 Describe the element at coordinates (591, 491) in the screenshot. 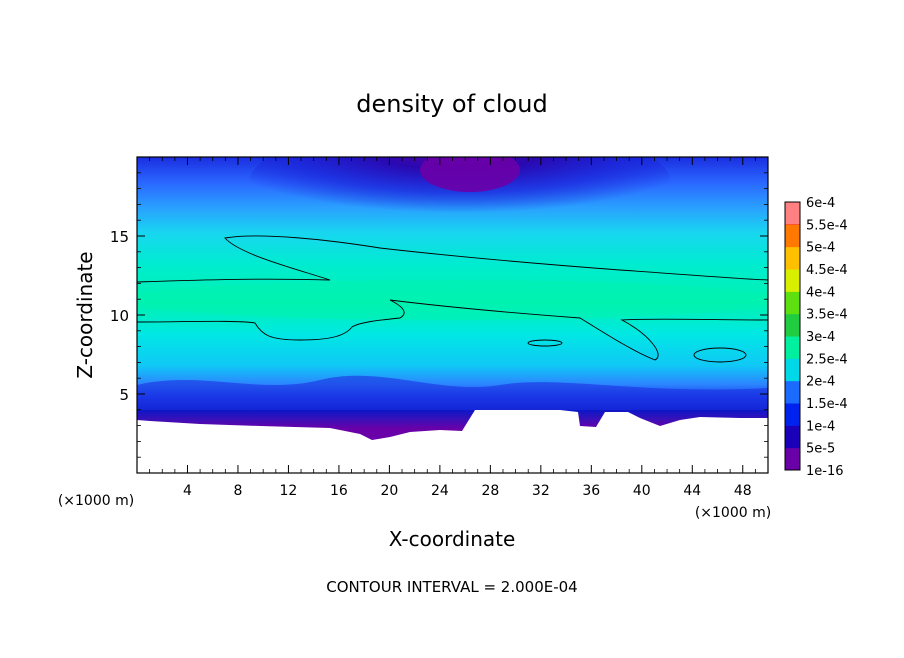

I see `x-tick-label: 36` at that location.